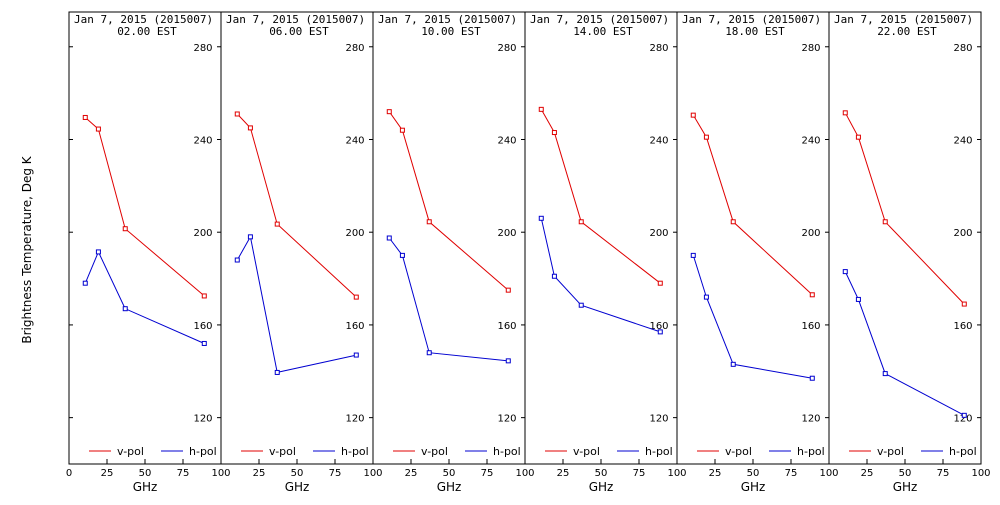 Image resolution: width=1000 pixels, height=505 pixels. I want to click on x-tick-label: 0, so click(69, 473).